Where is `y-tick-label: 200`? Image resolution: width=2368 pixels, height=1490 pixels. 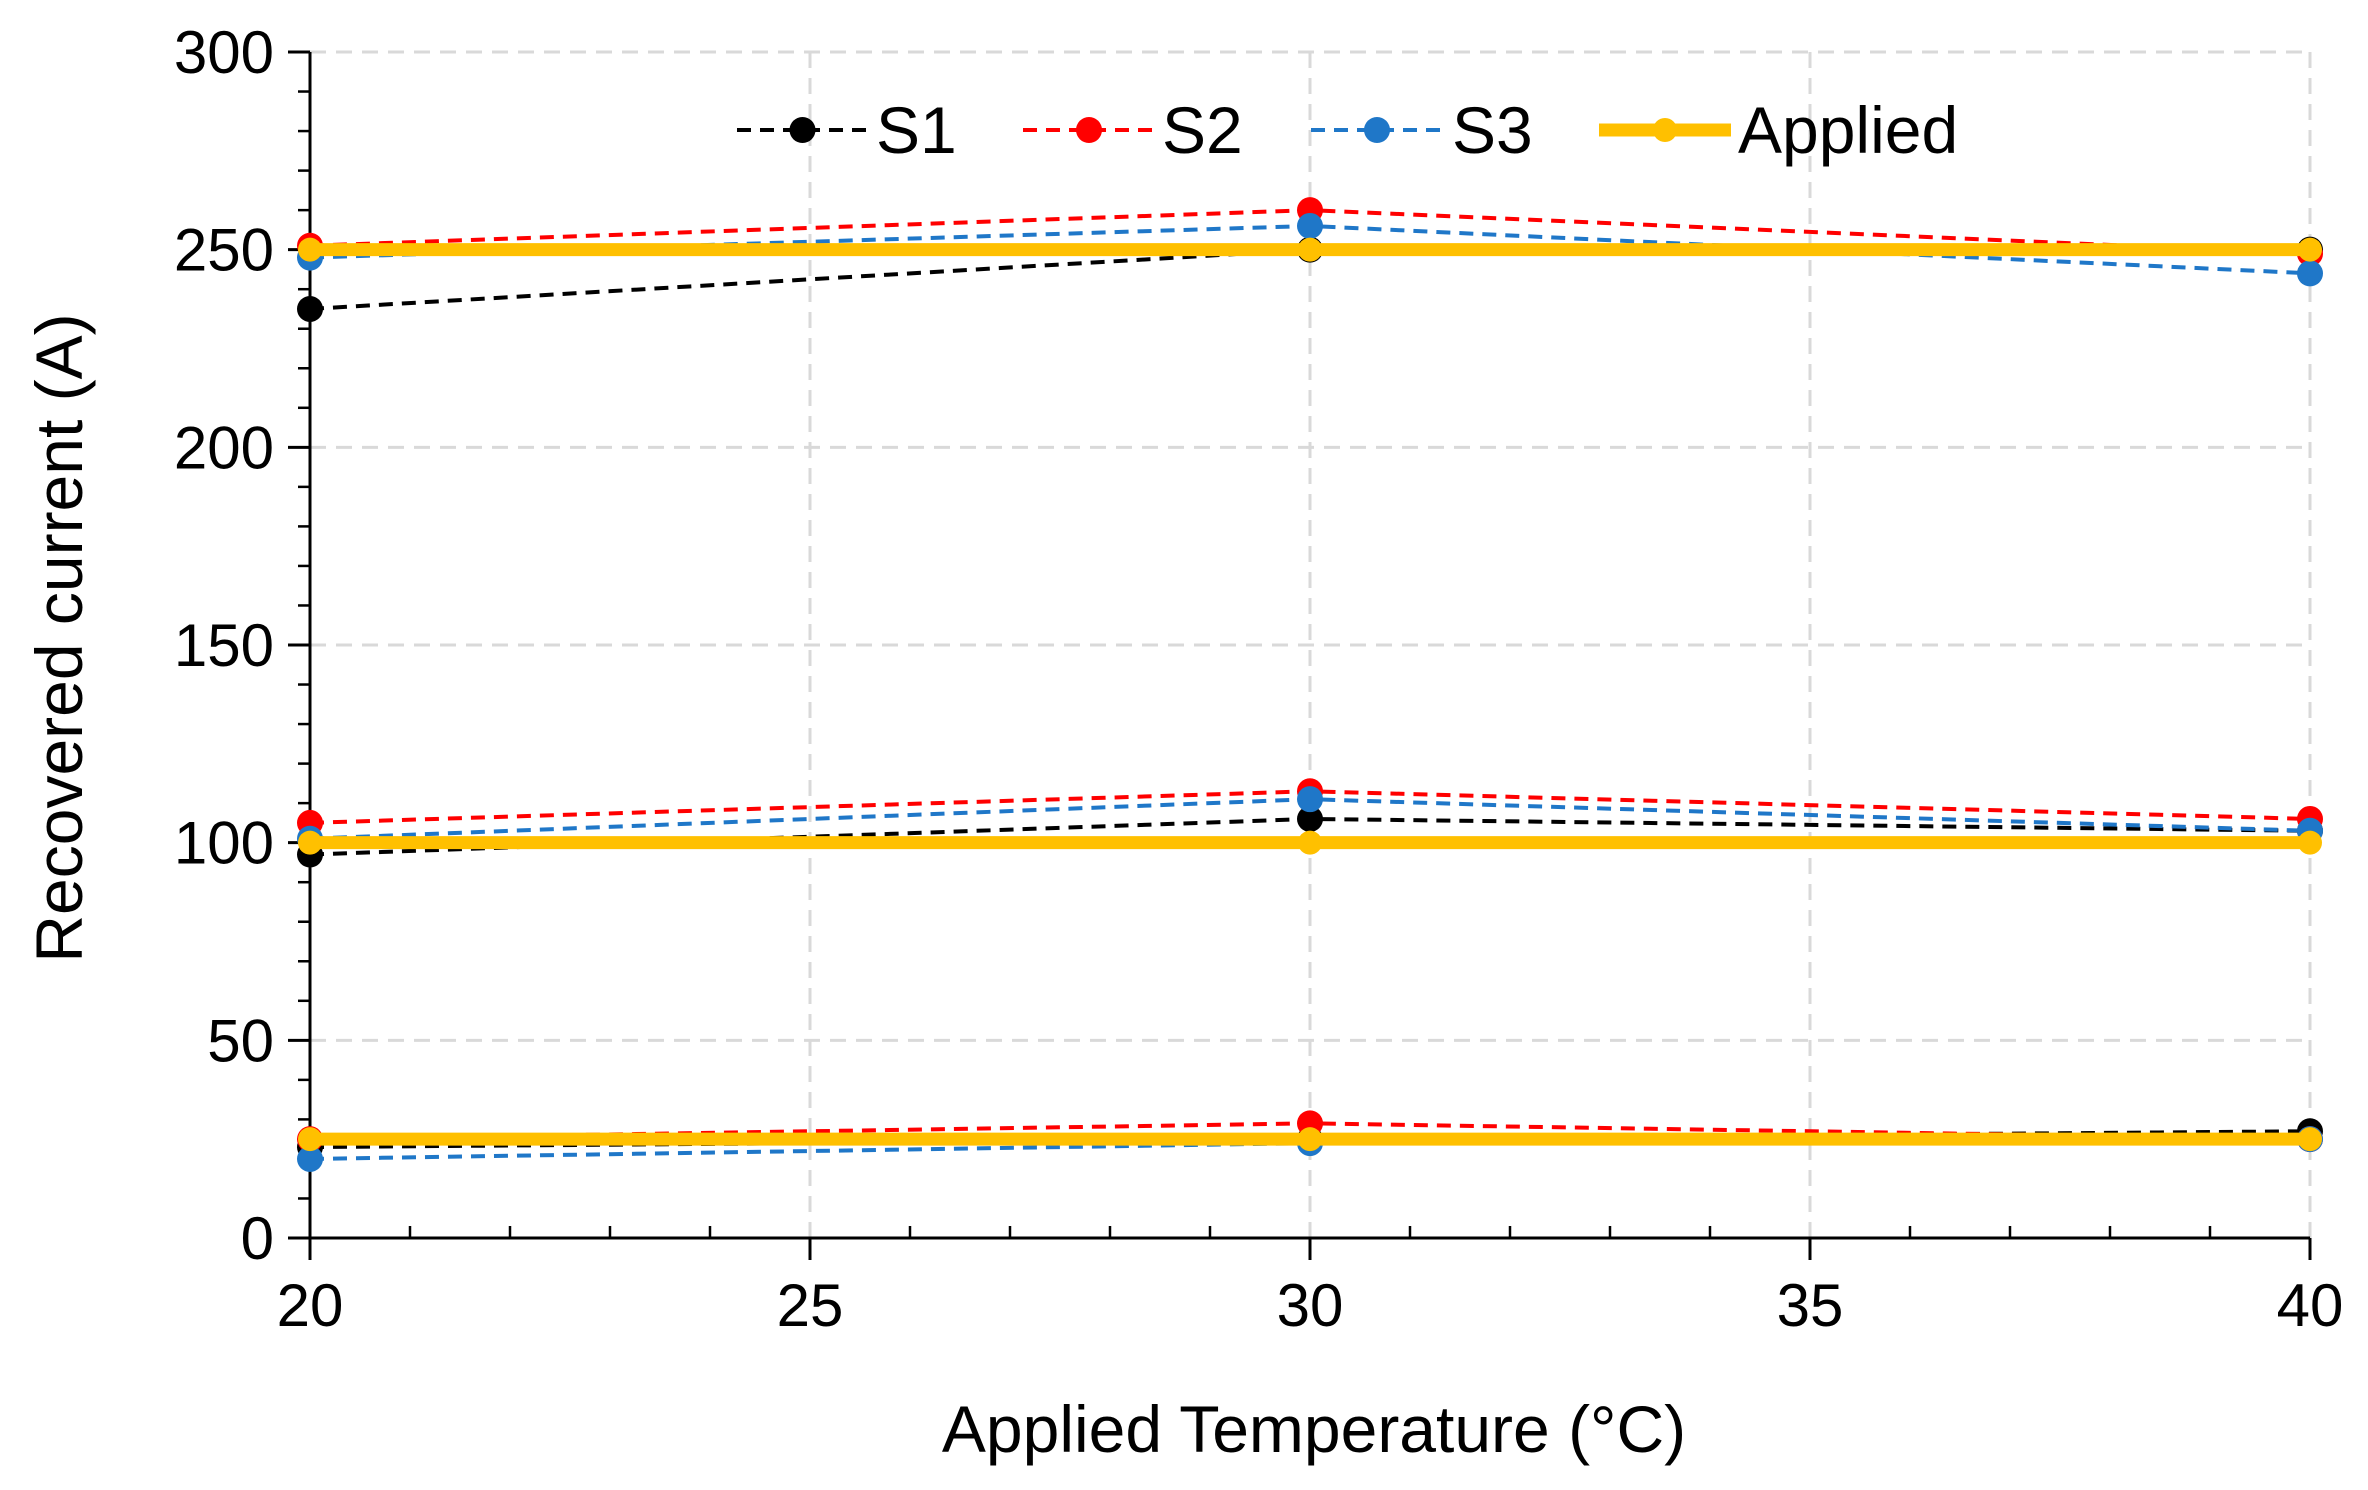 y-tick-label: 200 is located at coordinates (224, 447).